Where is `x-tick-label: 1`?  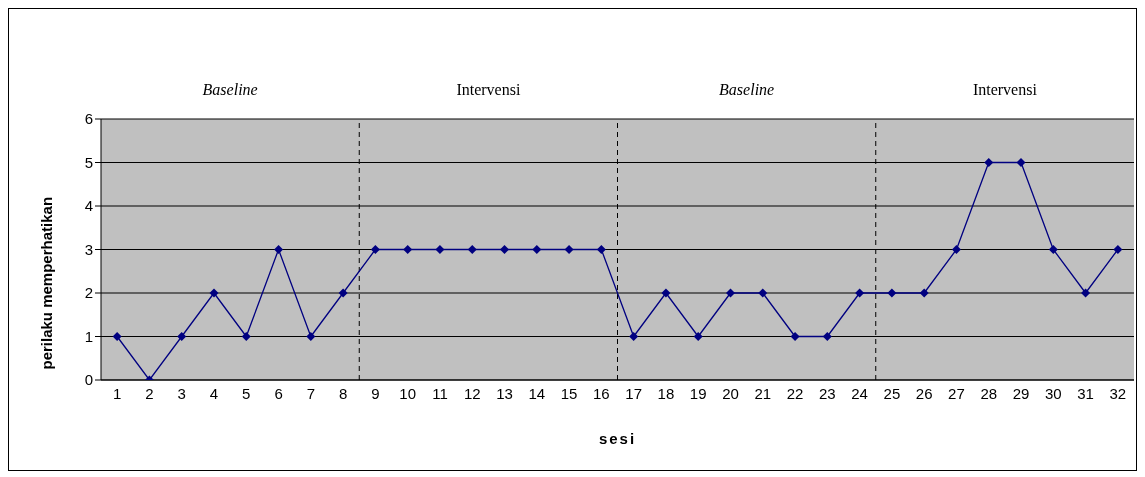
x-tick-label: 1 is located at coordinates (117, 393).